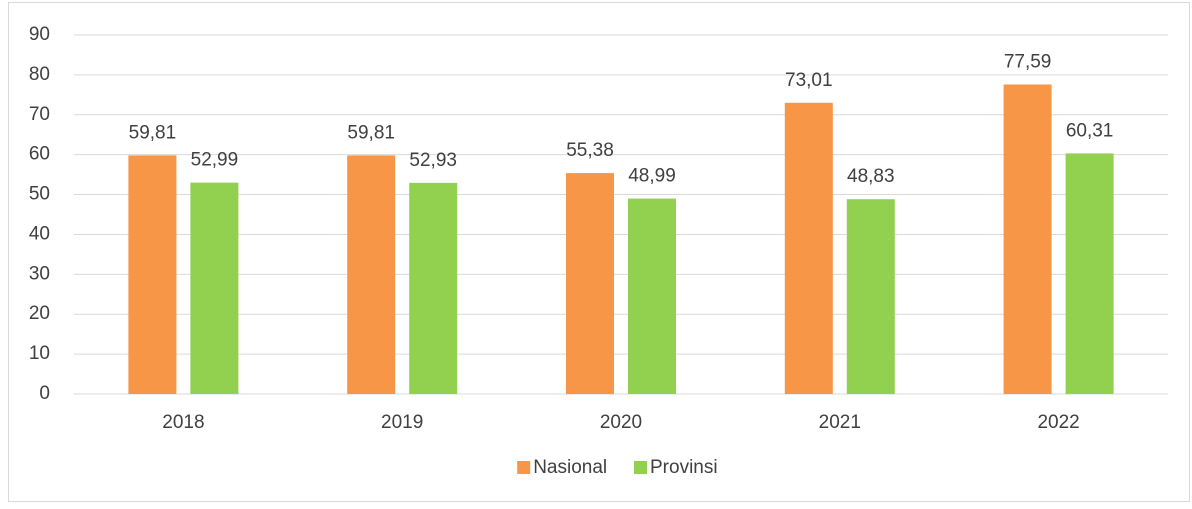 The image size is (1192, 509). I want to click on y-tick-label: 80, so click(39, 74).